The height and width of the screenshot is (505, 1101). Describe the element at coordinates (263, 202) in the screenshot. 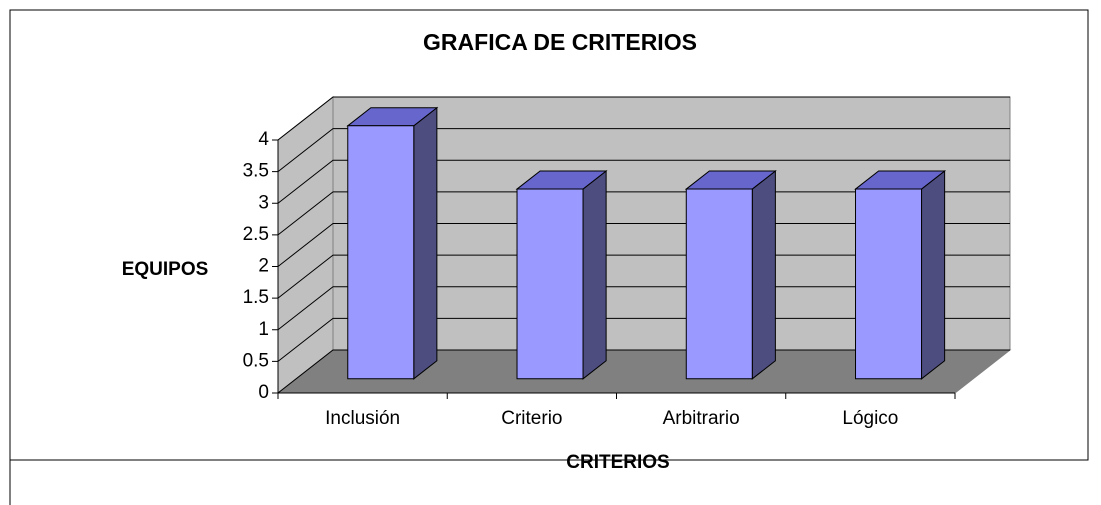

I see `y-tick-label: 3` at that location.